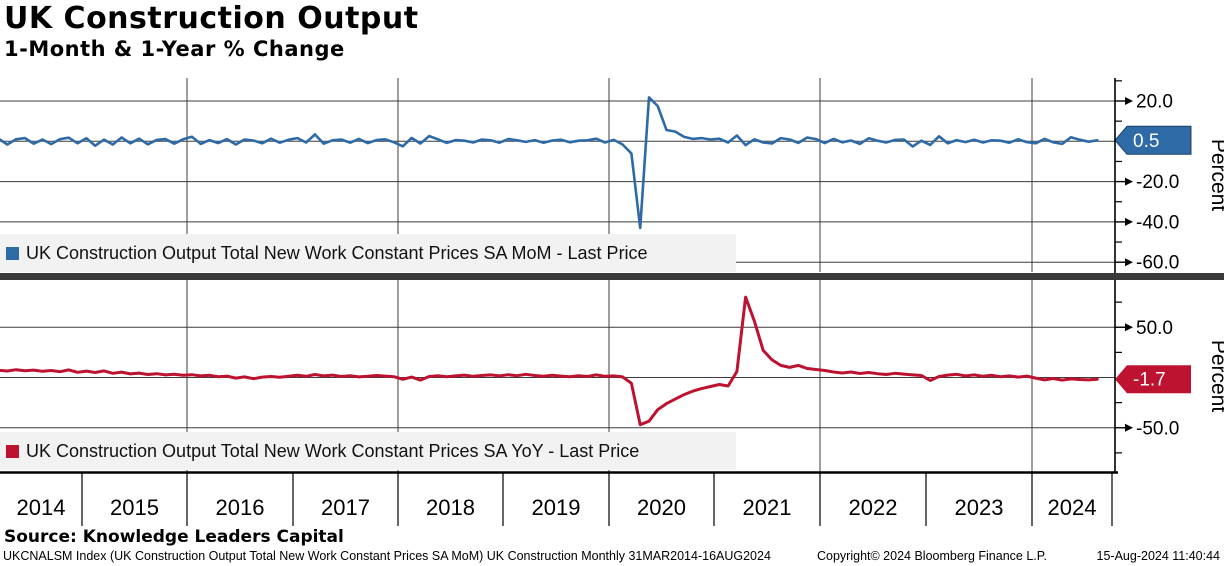 Image resolution: width=1224 pixels, height=566 pixels. I want to click on yoy-last-price-badge, so click(1153, 379).